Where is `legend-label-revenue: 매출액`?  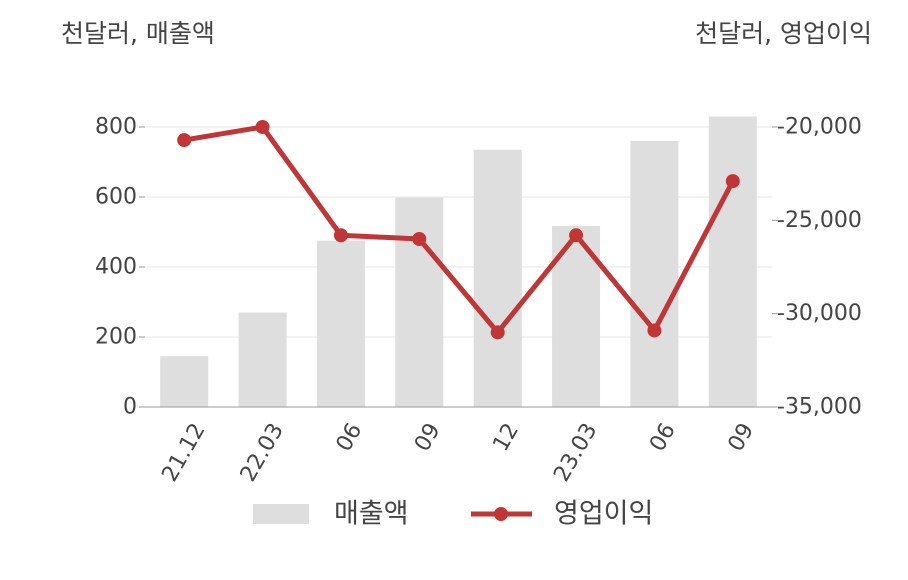
legend-label-revenue: 매출액 is located at coordinates (371, 514).